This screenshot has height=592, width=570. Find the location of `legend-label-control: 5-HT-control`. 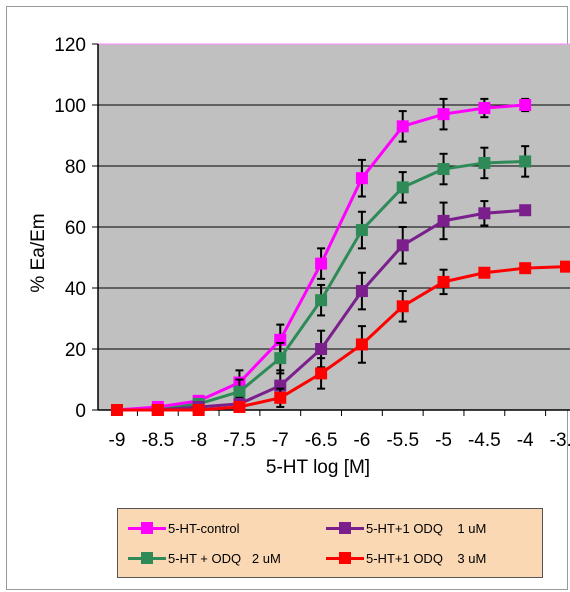

legend-label-control: 5-HT-control is located at coordinates (204, 528).